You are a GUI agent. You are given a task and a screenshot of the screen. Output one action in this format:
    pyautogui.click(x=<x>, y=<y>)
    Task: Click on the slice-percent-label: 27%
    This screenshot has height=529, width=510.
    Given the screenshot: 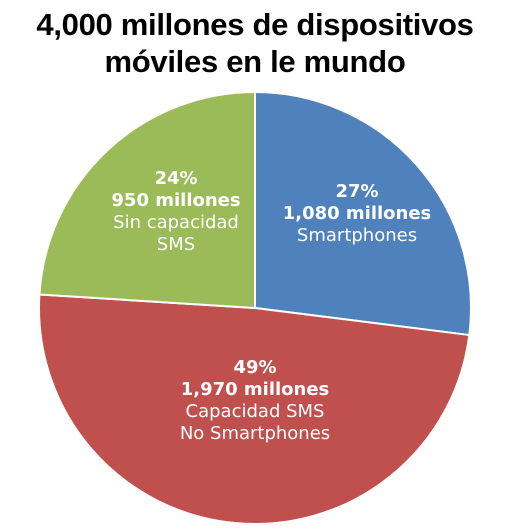 What is the action you would take?
    pyautogui.click(x=356, y=191)
    